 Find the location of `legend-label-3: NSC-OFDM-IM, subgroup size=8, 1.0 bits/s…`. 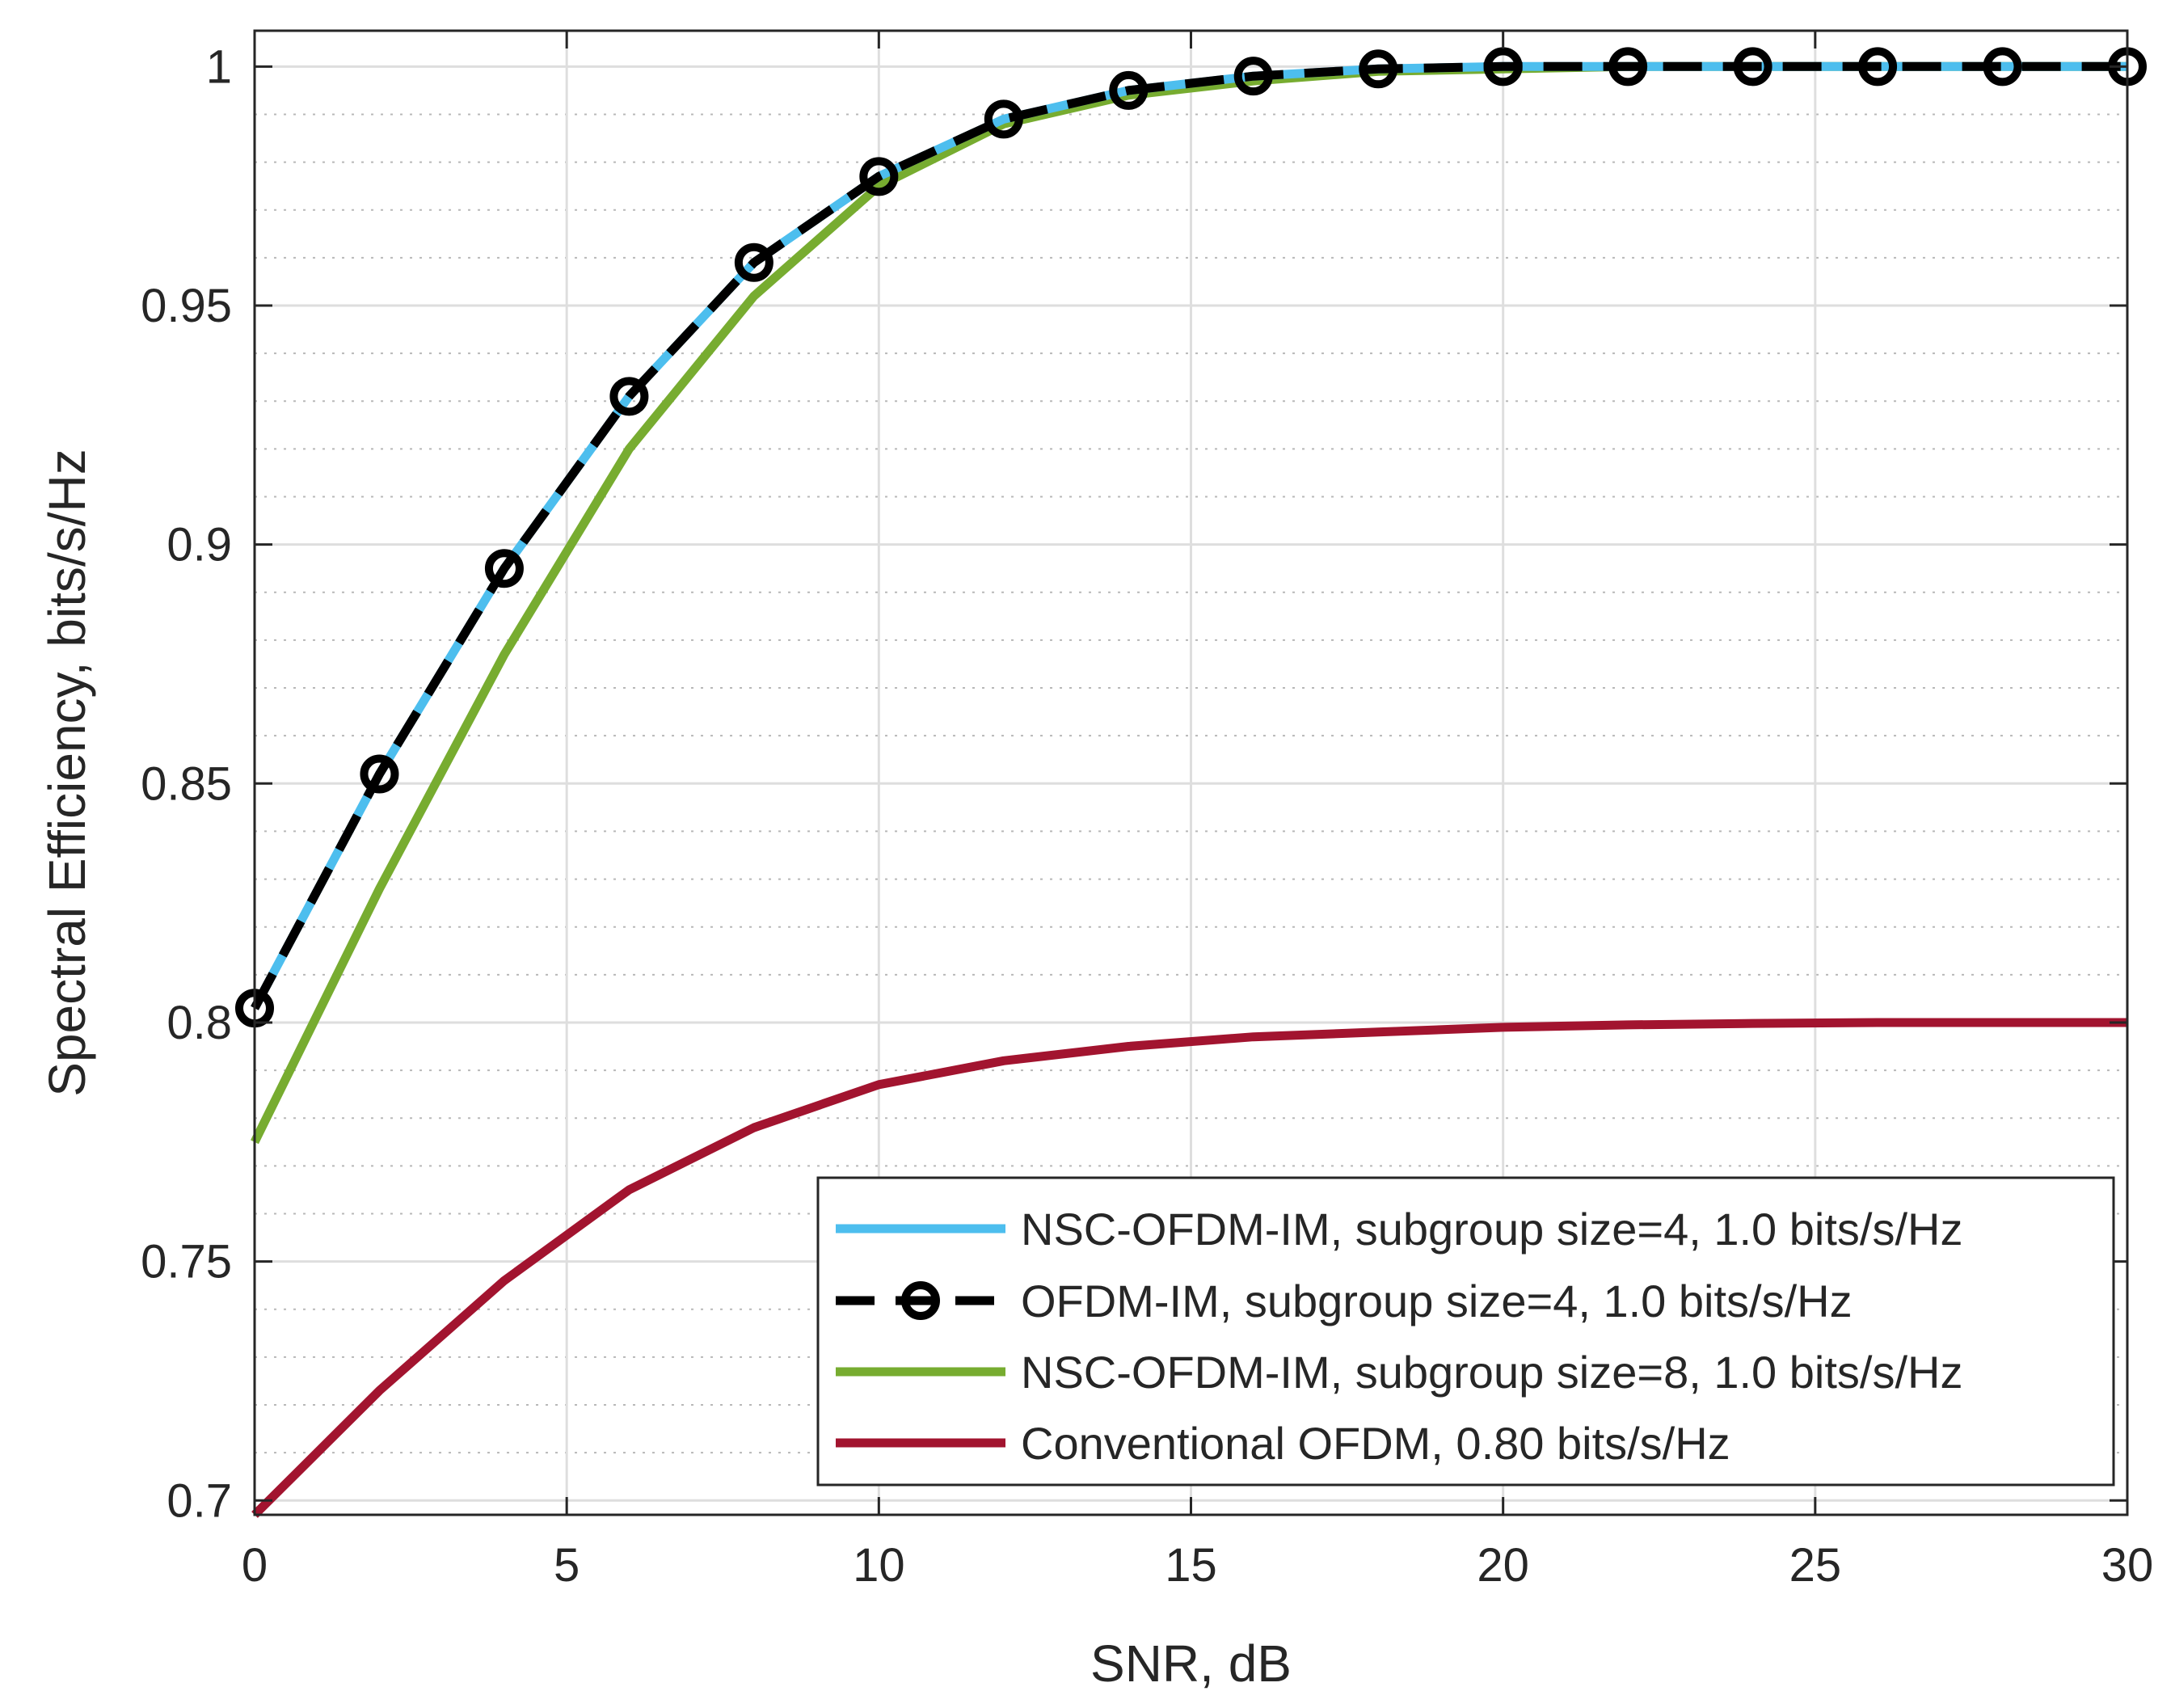

legend-label-3: NSC-OFDM-IM, subgroup size=8, 1.0 bits/s… is located at coordinates (1491, 1372).